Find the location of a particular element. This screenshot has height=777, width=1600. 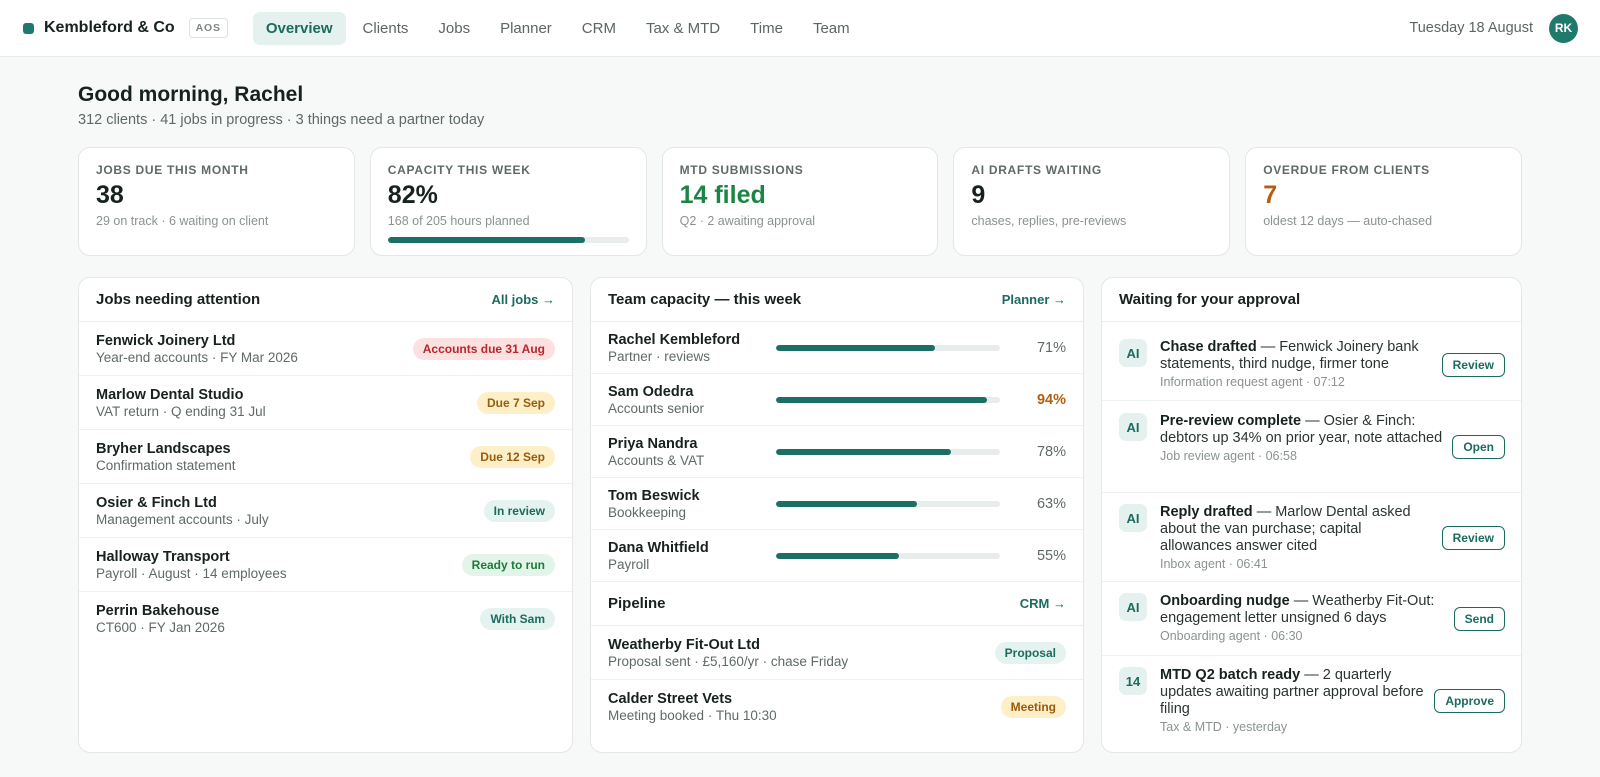

stat-subtext: chases, replies, pre-reviews is located at coordinates (1049, 221).